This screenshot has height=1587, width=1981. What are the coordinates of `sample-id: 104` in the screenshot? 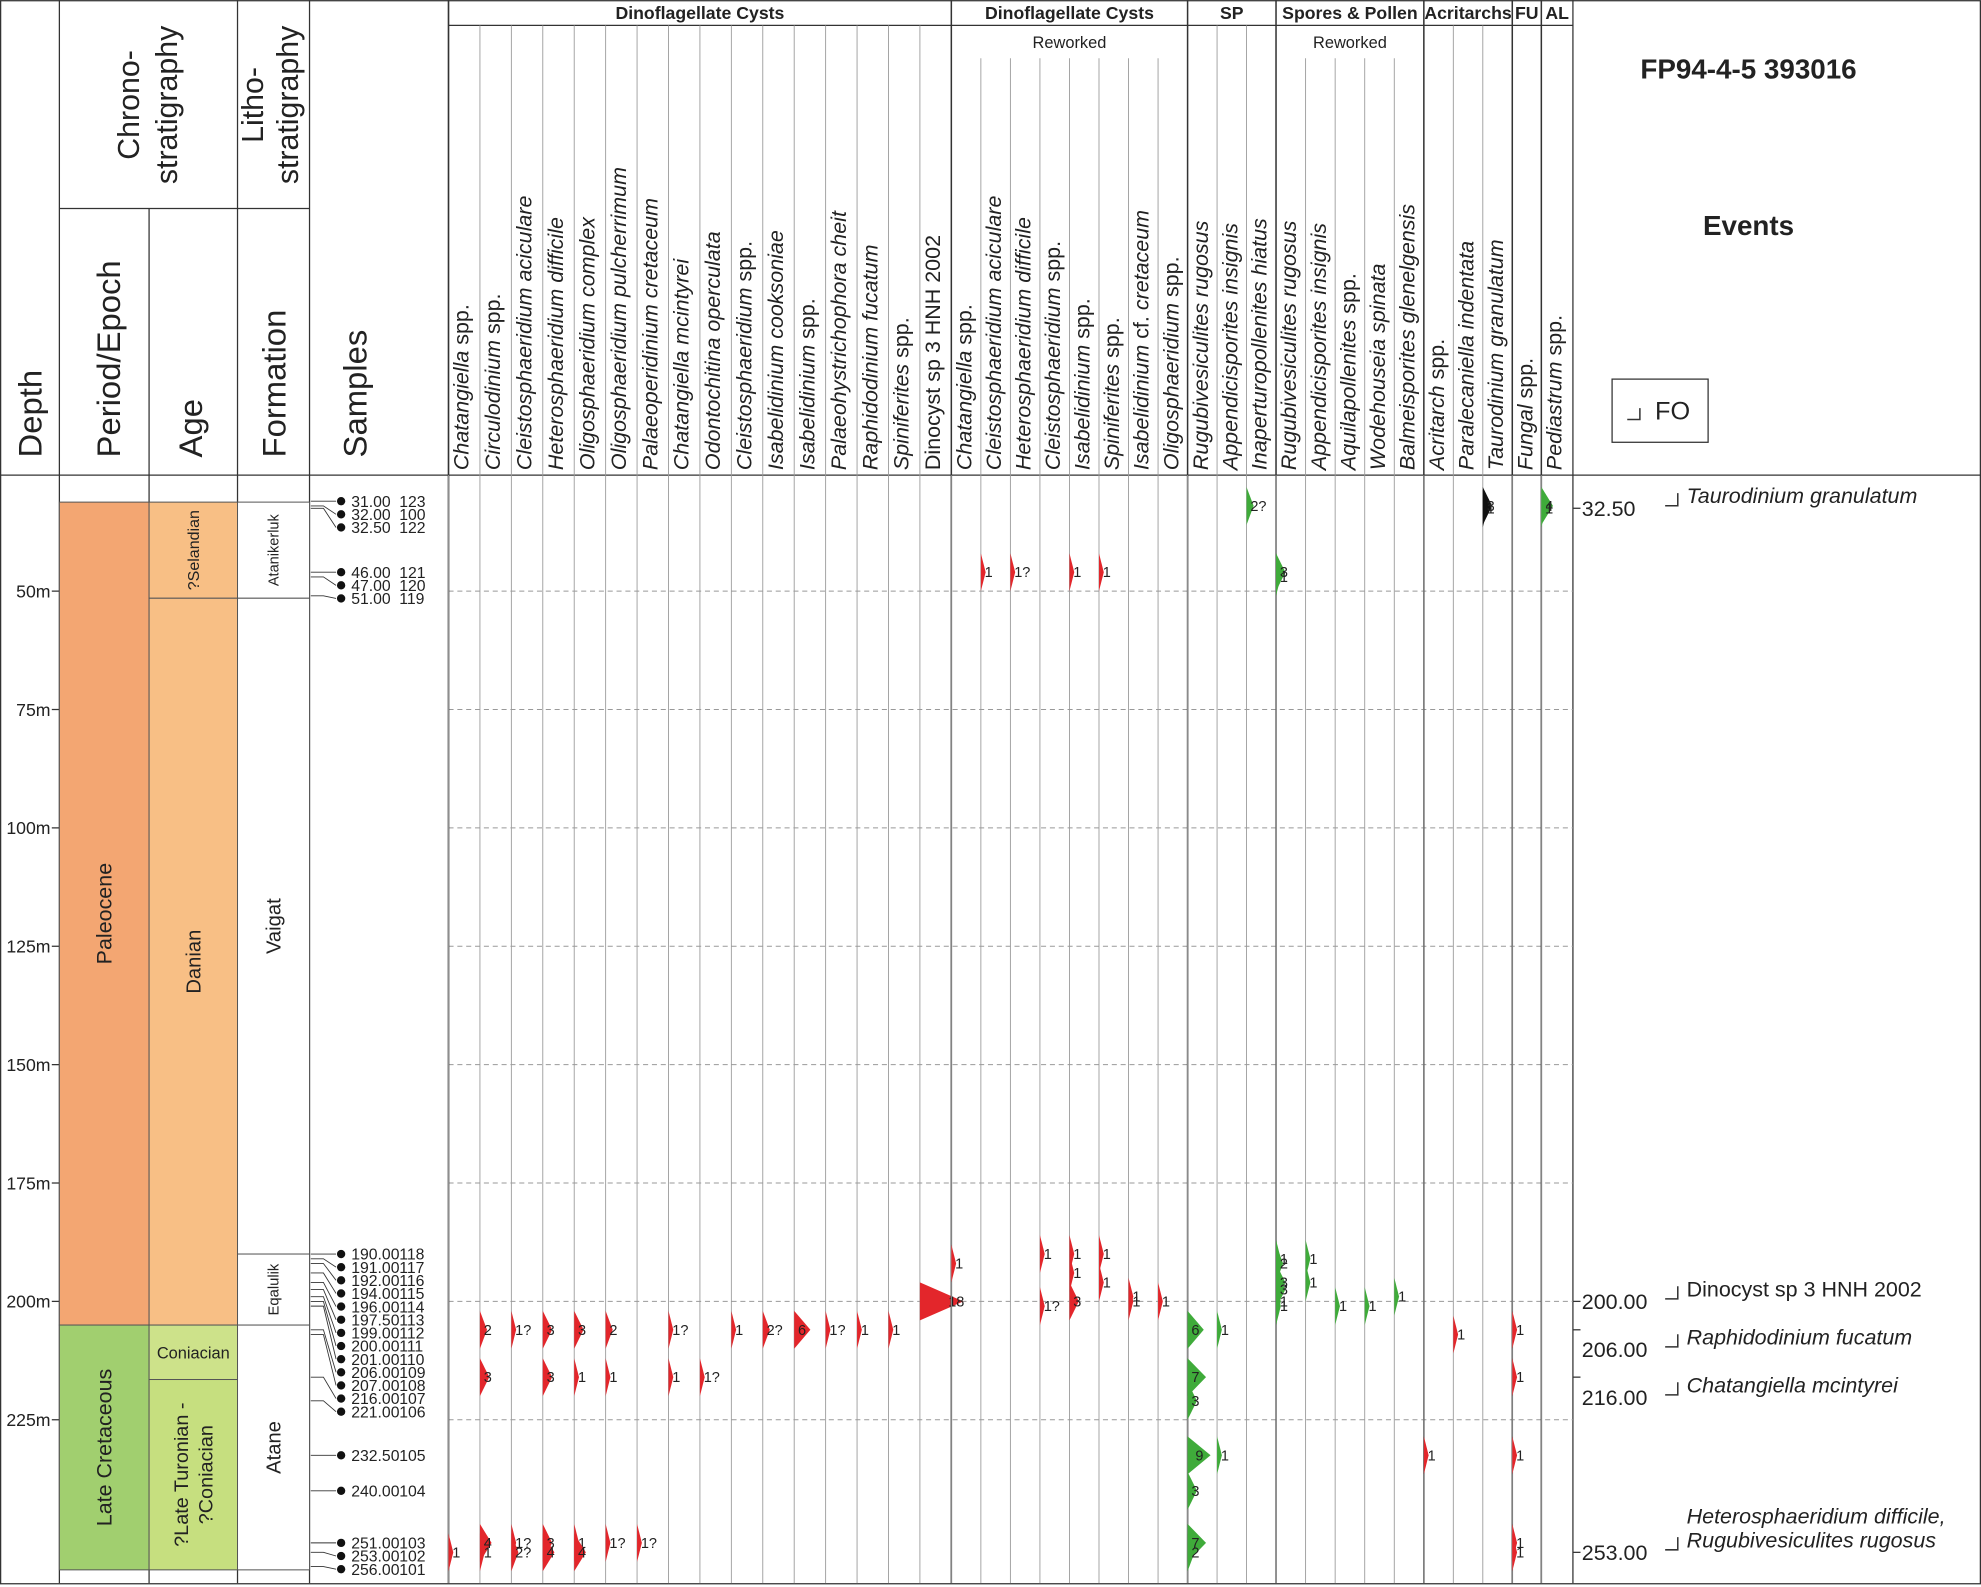 It's located at (412, 1491).